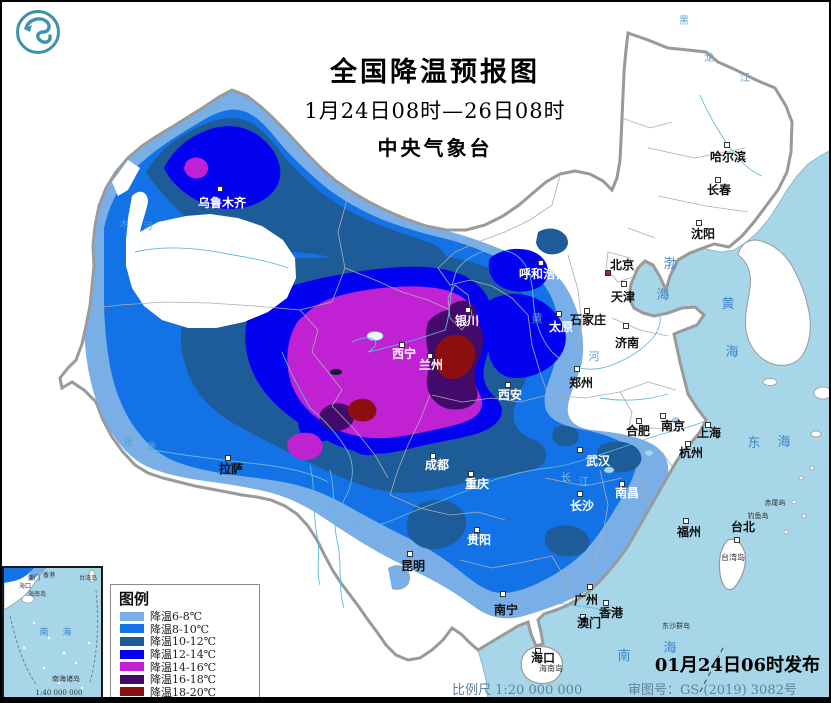 The height and width of the screenshot is (703, 831). Describe the element at coordinates (19, 575) in the screenshot. I see `inset-temp-region` at that location.